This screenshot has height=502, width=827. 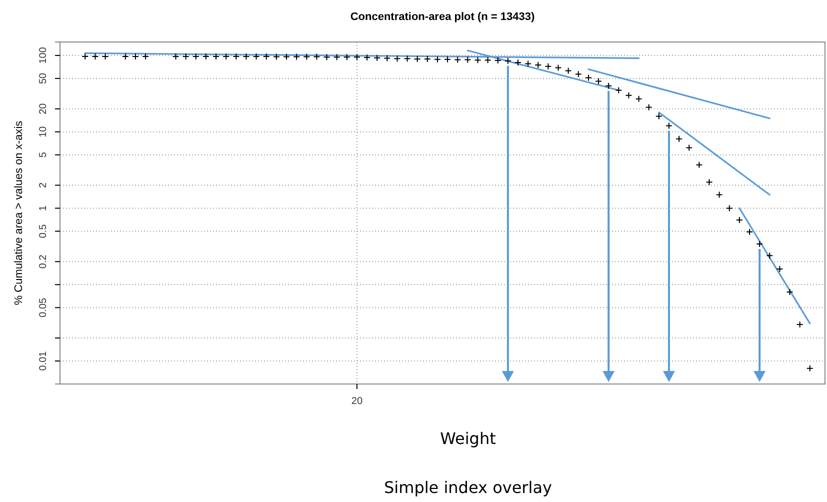 What do you see at coordinates (43, 185) in the screenshot?
I see `y-tick-label: 2` at bounding box center [43, 185].